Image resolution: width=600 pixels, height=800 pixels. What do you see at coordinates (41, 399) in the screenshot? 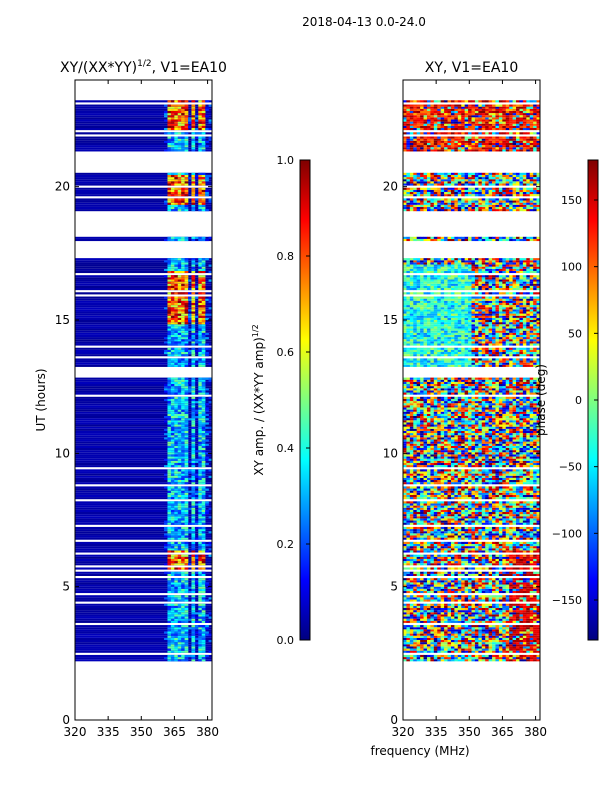
I see `amp-ylabel: UT (hours)` at bounding box center [41, 399].